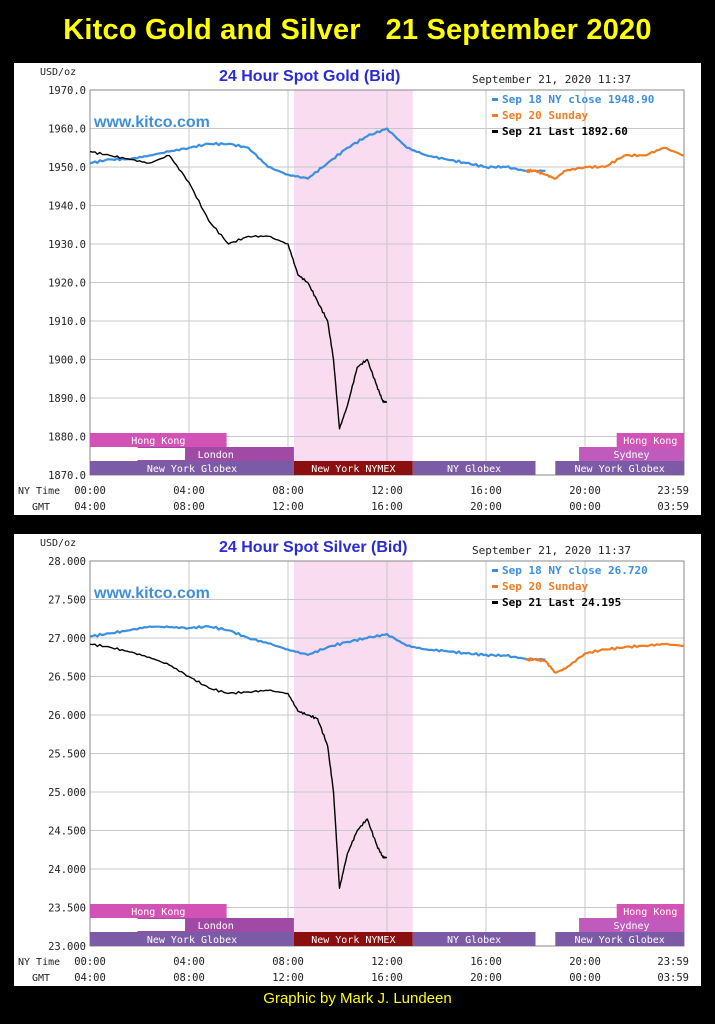 Image resolution: width=715 pixels, height=1024 pixels. I want to click on silver-ytick-label: 25.500, so click(67, 755).